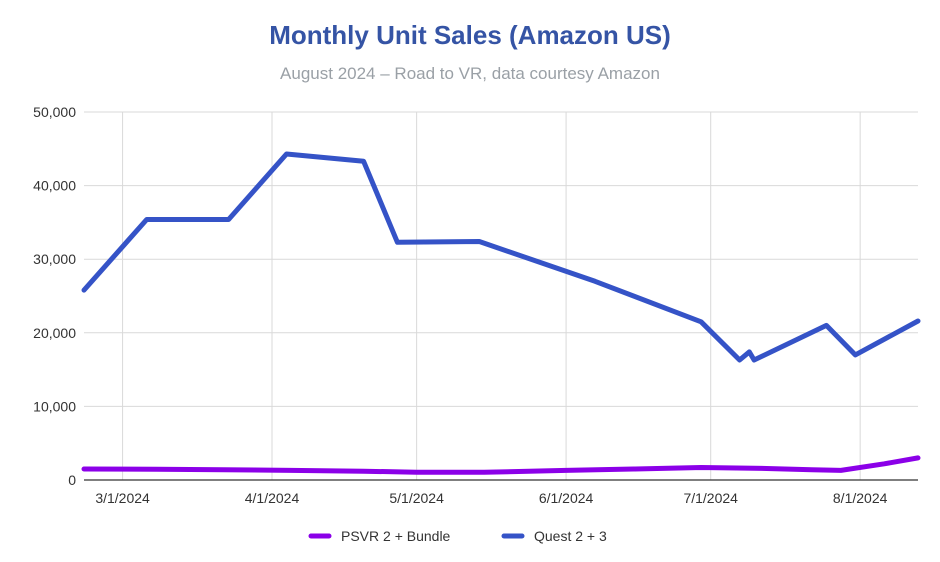 The image size is (940, 562). I want to click on chart-title: Monthly Unit Sales (Amazon US), so click(470, 35).